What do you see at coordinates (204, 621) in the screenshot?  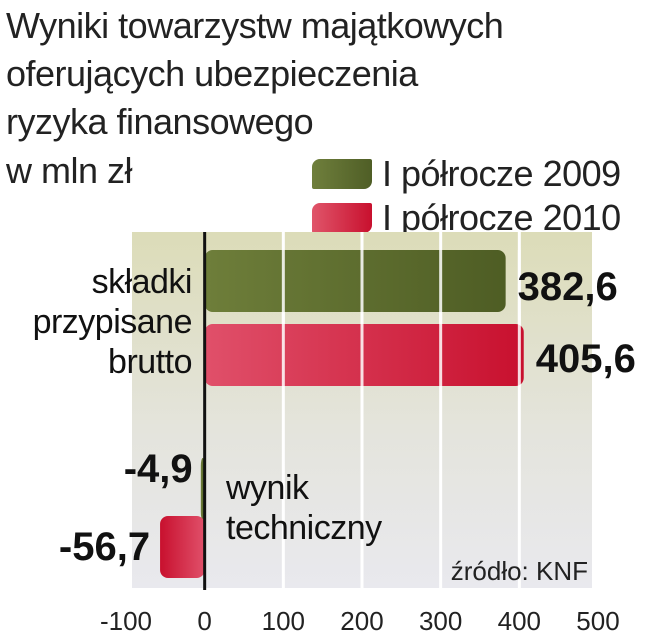 I see `x-tick-label-0: 0` at bounding box center [204, 621].